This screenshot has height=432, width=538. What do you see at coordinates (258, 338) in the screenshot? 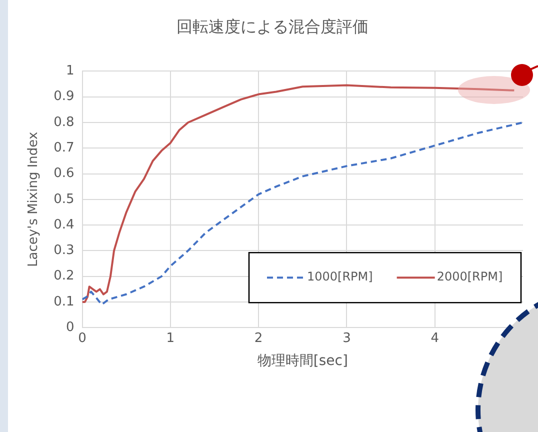
I see `x-tick-label: 2` at bounding box center [258, 338].